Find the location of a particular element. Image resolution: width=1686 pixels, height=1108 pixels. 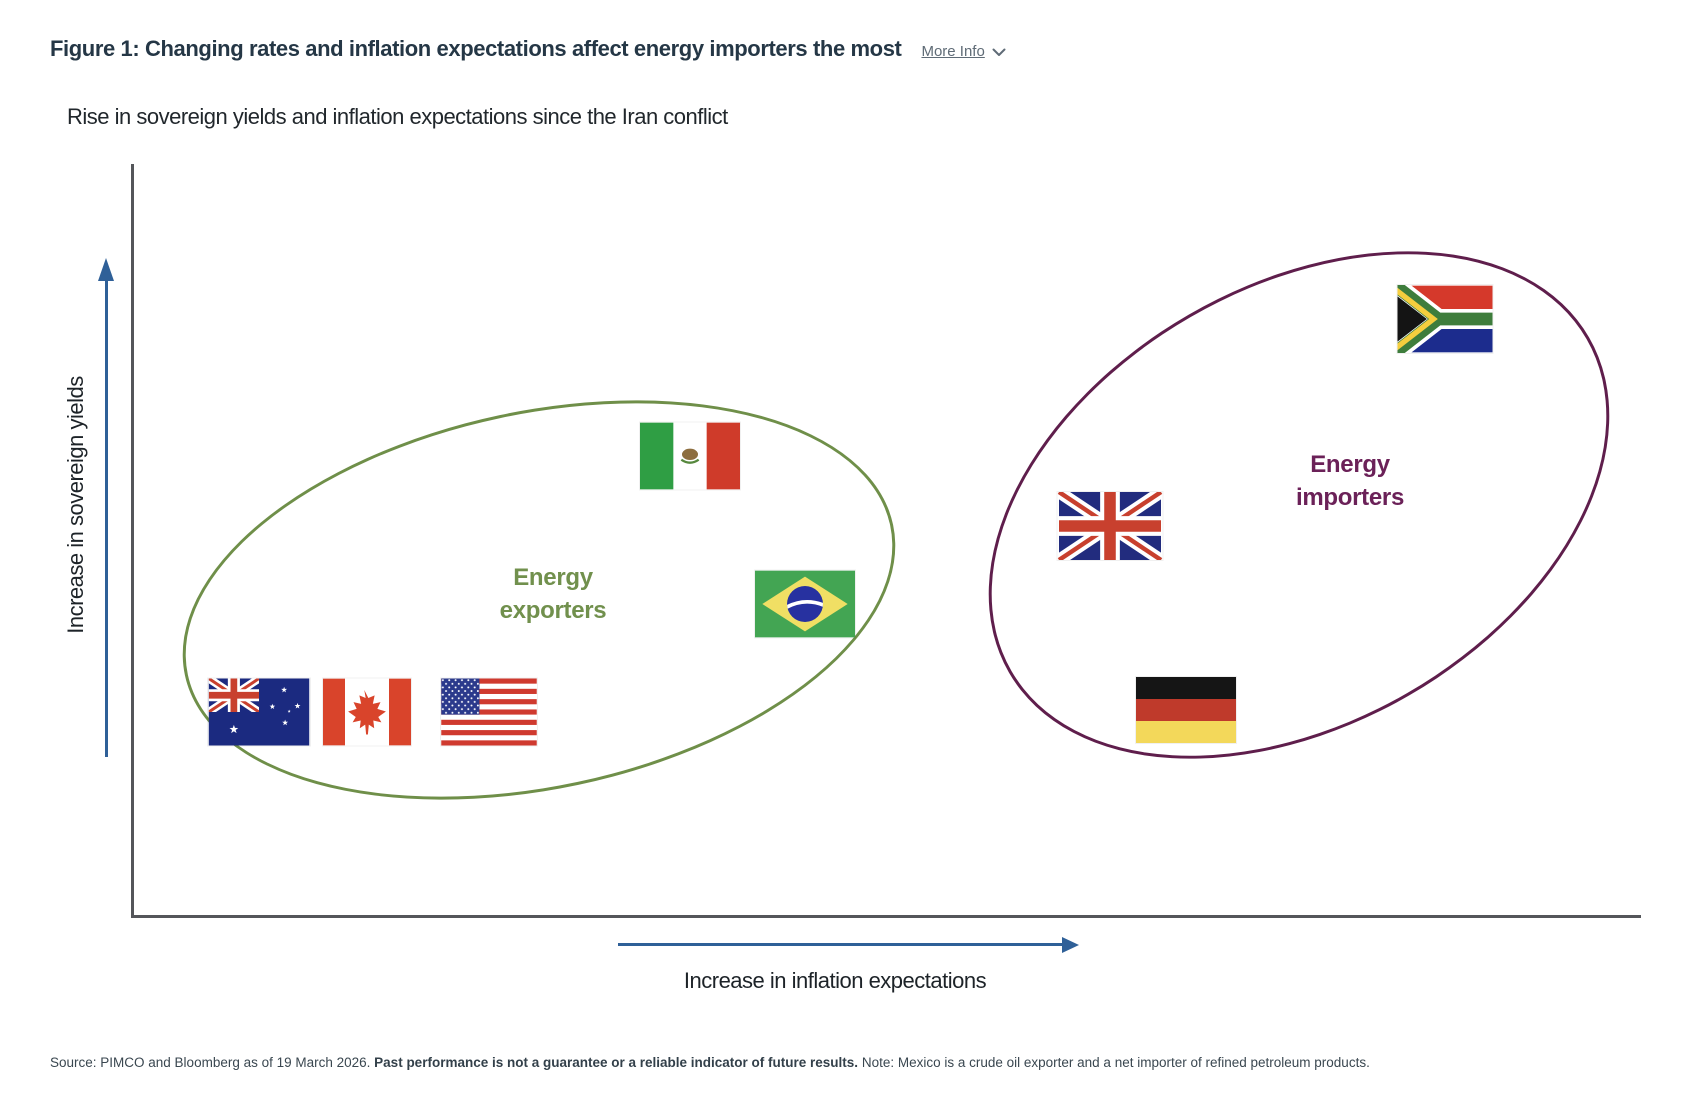

germany-flag-icon is located at coordinates (1186, 710).